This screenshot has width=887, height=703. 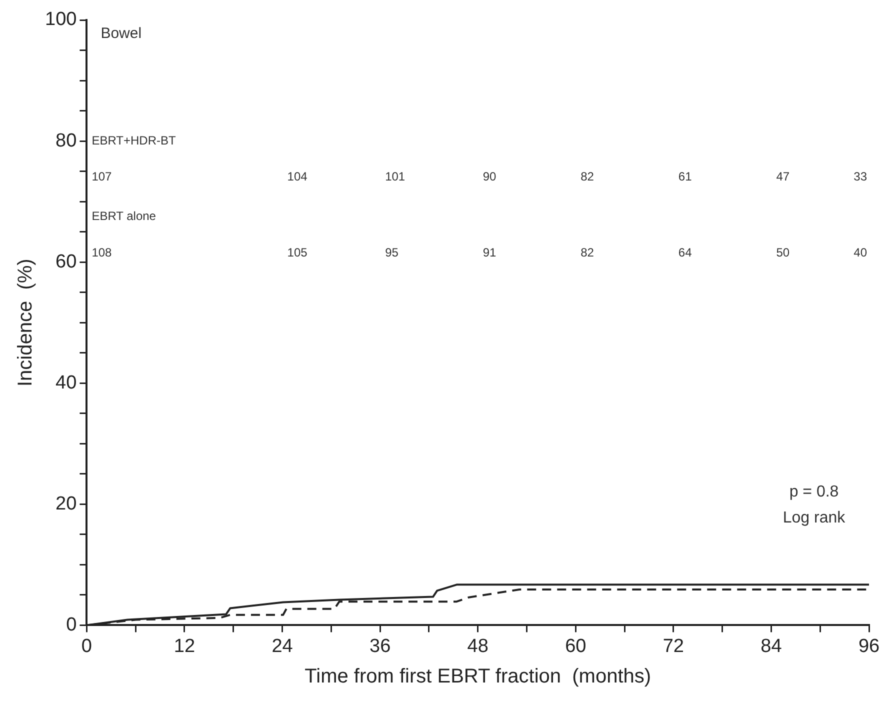 I want to click on annotation: EBRT alone, so click(x=124, y=216).